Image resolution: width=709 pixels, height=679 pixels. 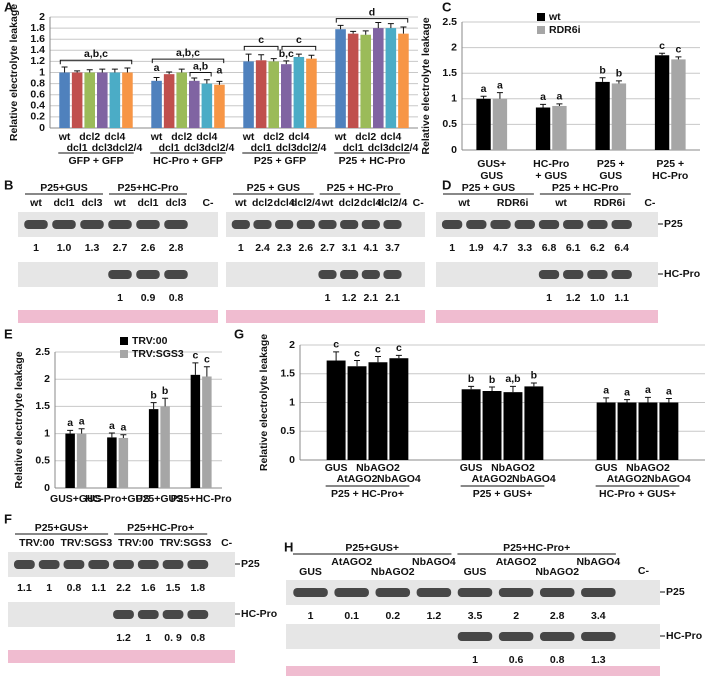 What do you see at coordinates (160, 528) in the screenshot?
I see `blot-header: P25+HC-Pro+` at bounding box center [160, 528].